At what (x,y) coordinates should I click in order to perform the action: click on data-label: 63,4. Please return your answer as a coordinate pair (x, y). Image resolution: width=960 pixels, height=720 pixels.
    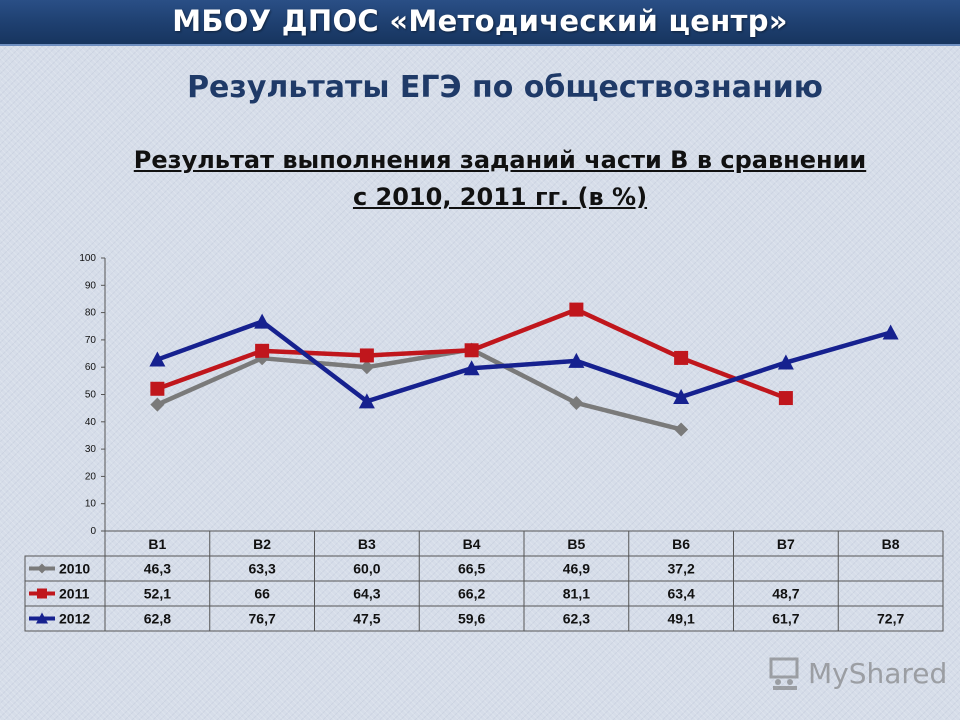
    Looking at the image, I should click on (681, 594).